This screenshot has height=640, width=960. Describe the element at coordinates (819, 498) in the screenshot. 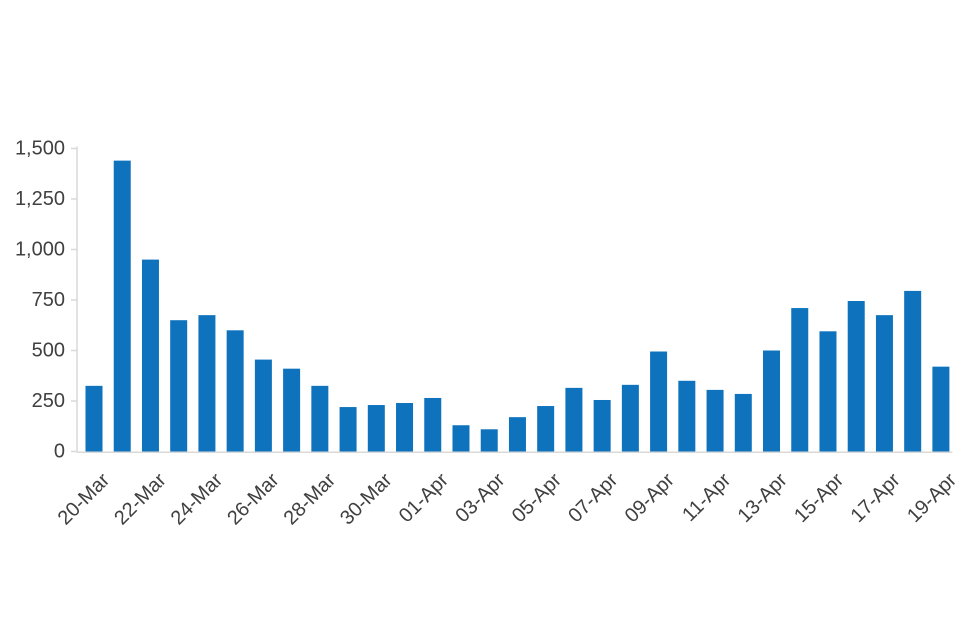

I see `x-axis-tick-label: 15-Apr` at that location.